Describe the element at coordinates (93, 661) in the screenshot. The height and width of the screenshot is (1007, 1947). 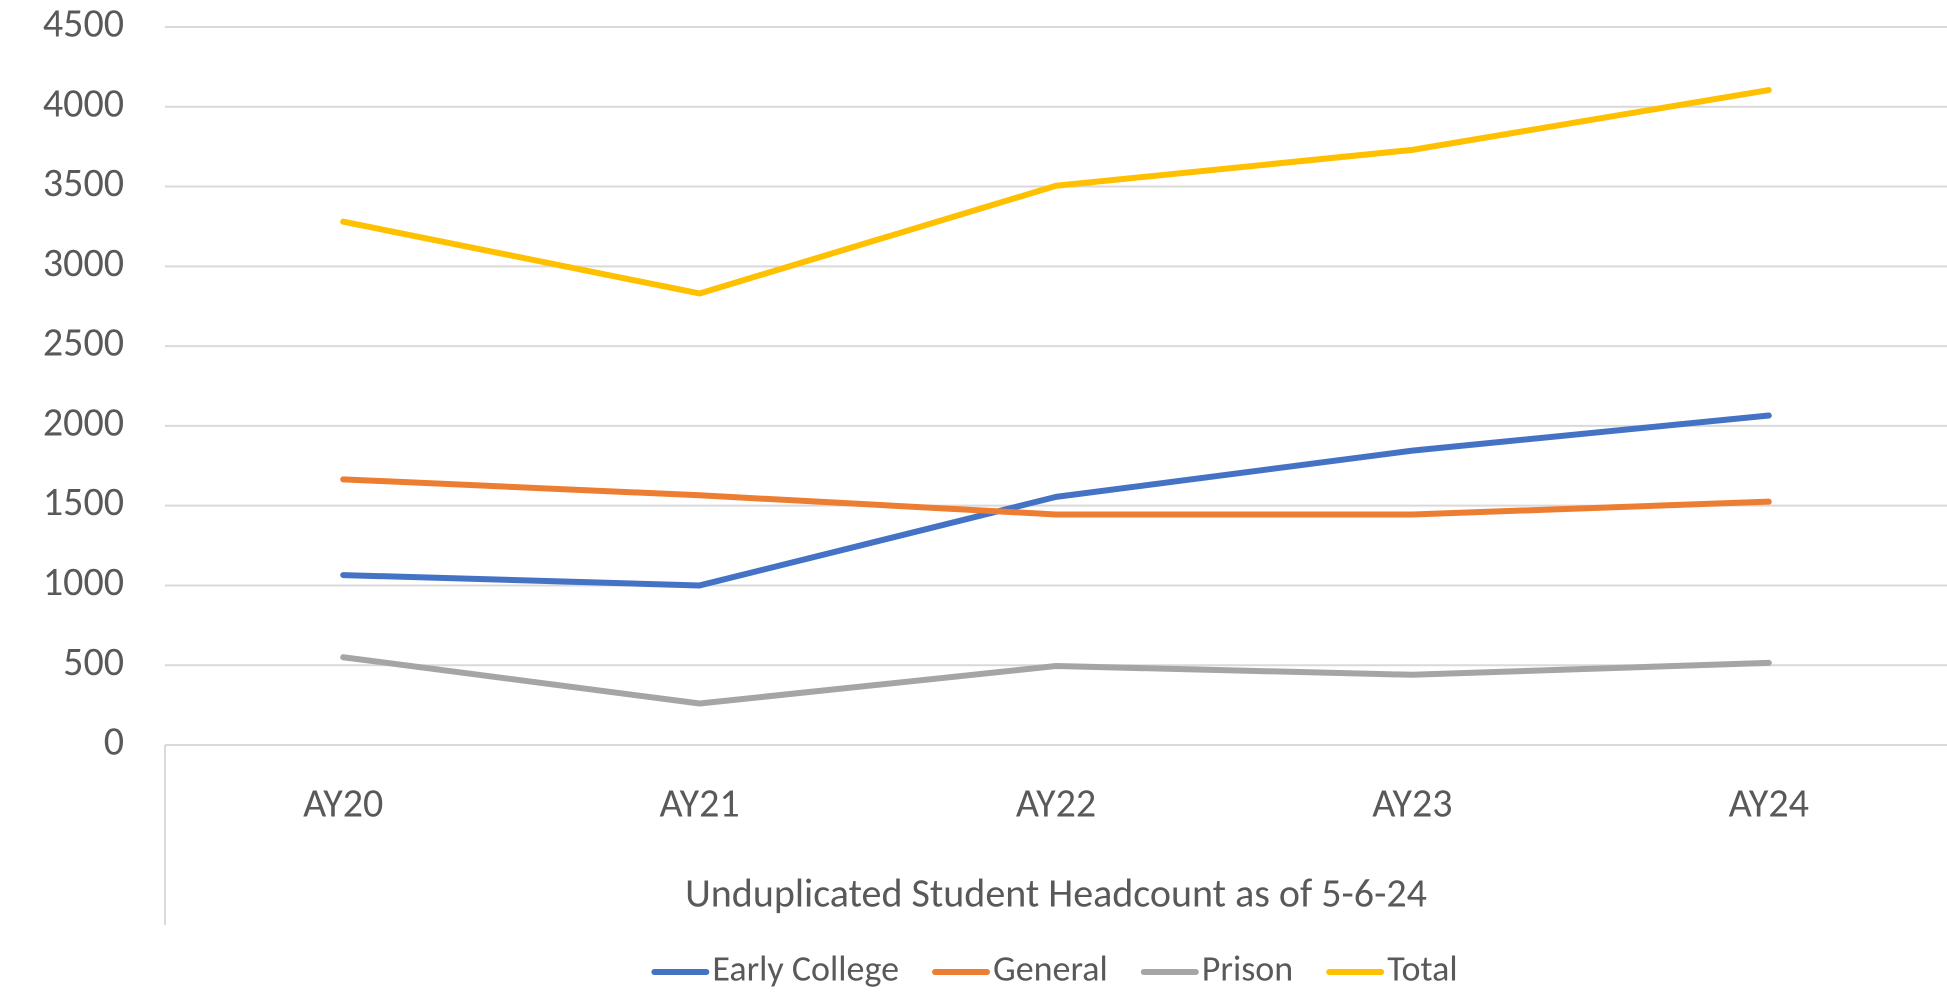
I see `y-tick-label: 500` at that location.